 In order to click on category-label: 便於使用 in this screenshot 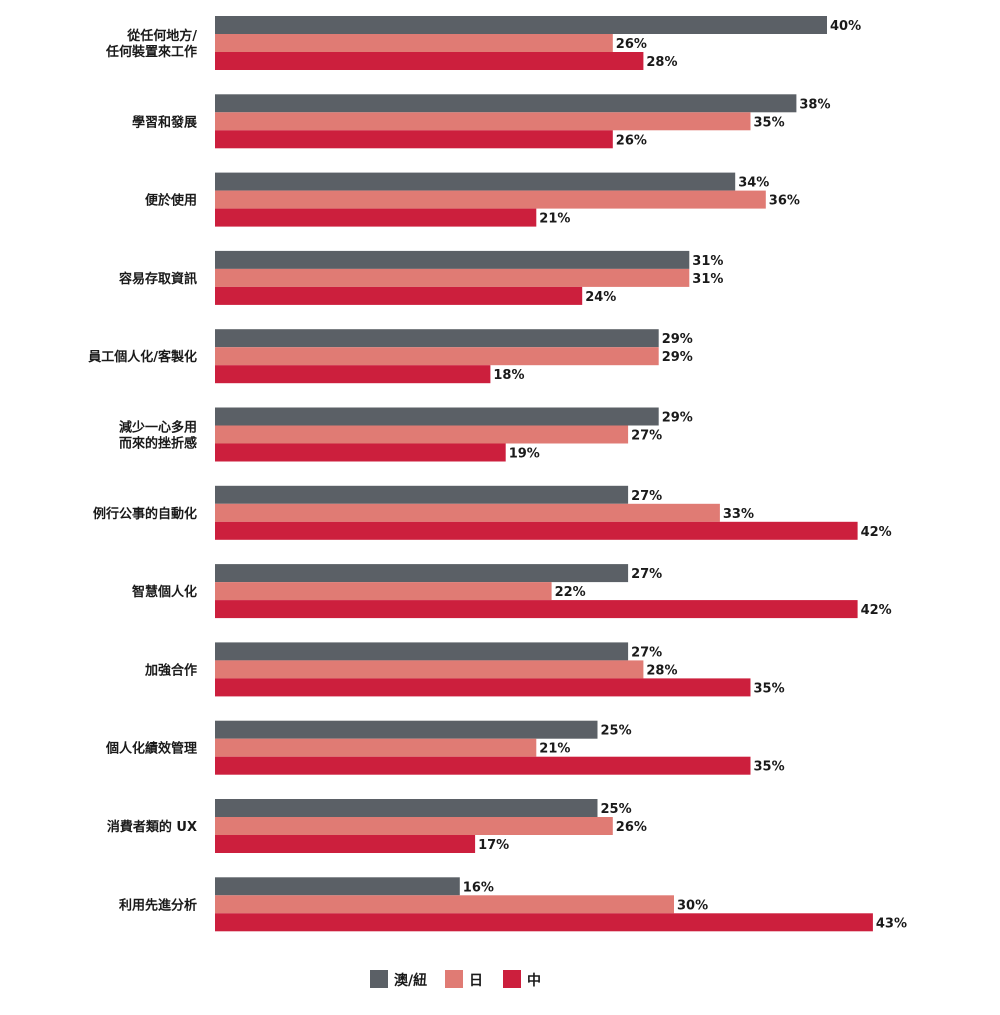, I will do `click(171, 201)`.